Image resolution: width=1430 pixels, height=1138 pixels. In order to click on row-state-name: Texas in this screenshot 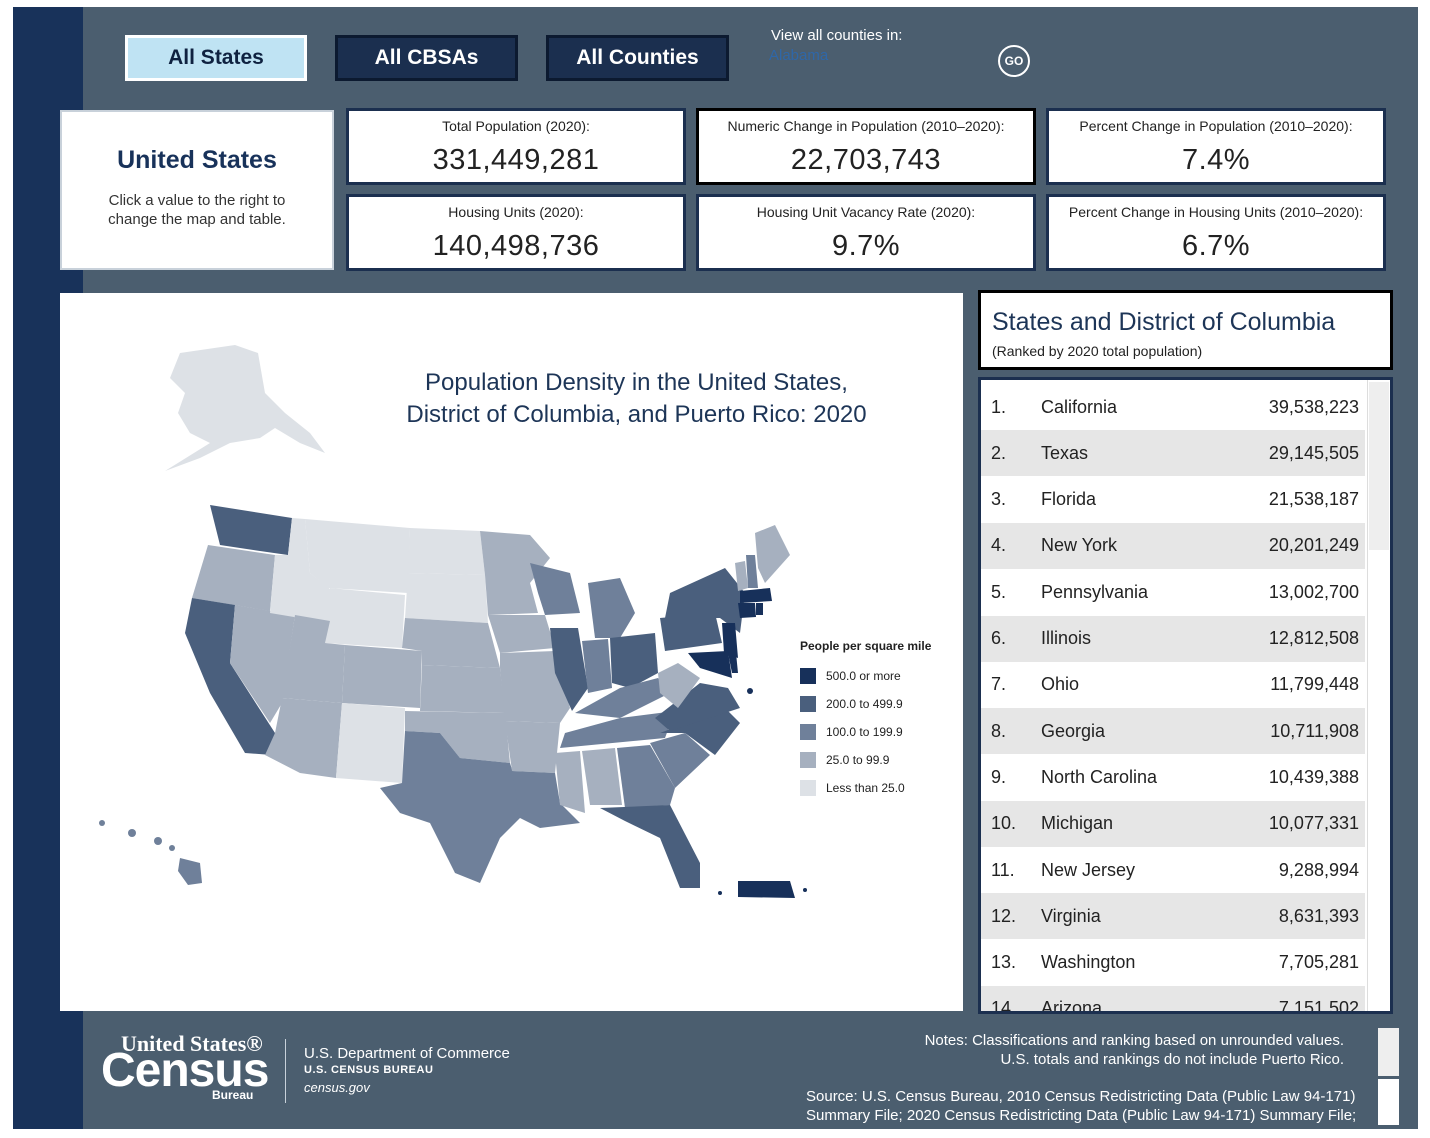, I will do `click(1065, 452)`.